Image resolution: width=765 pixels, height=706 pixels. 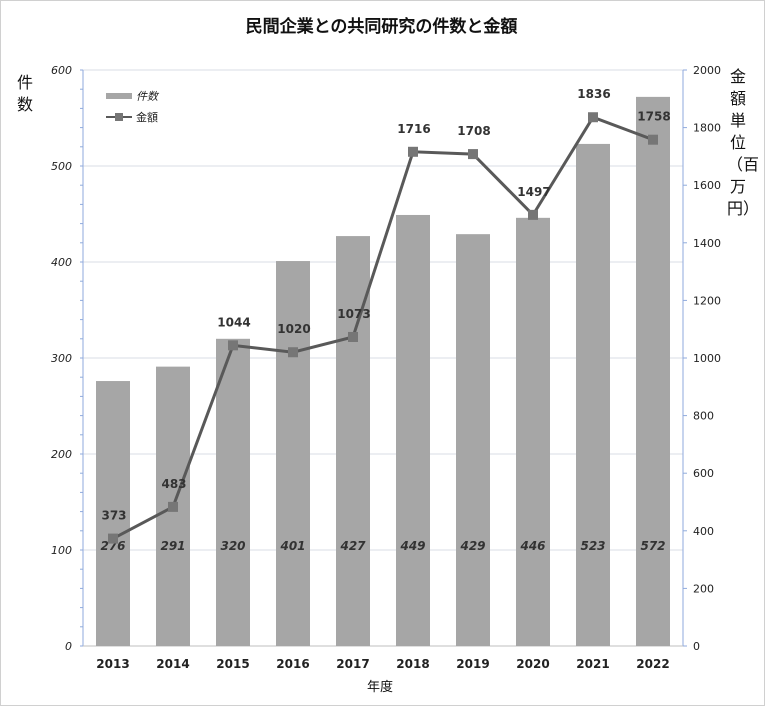 What do you see at coordinates (68, 646) in the screenshot?
I see `left-tick-label: 0` at bounding box center [68, 646].